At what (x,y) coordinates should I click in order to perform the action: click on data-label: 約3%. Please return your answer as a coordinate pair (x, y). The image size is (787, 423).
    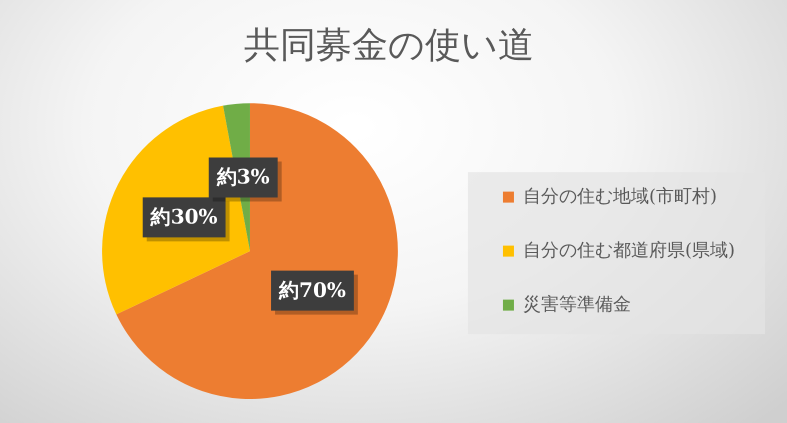
    Looking at the image, I should click on (243, 176).